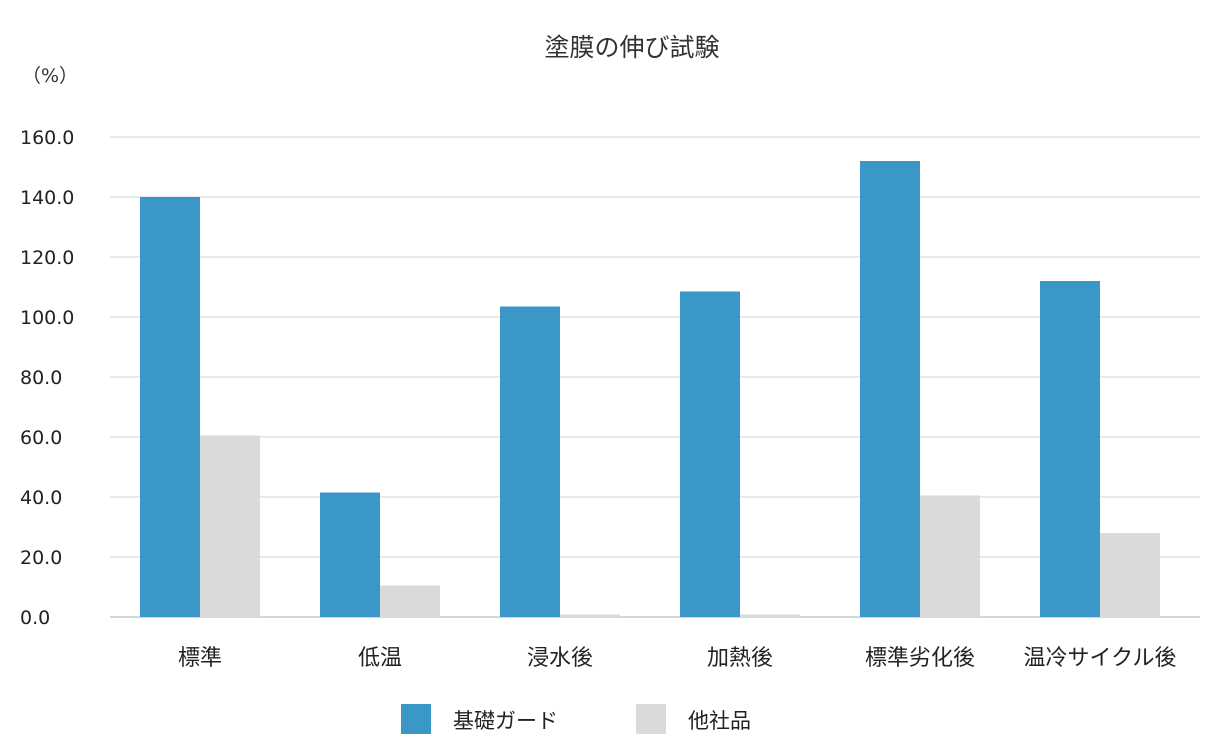  I want to click on y-tick-label: 80.0, so click(41, 378).